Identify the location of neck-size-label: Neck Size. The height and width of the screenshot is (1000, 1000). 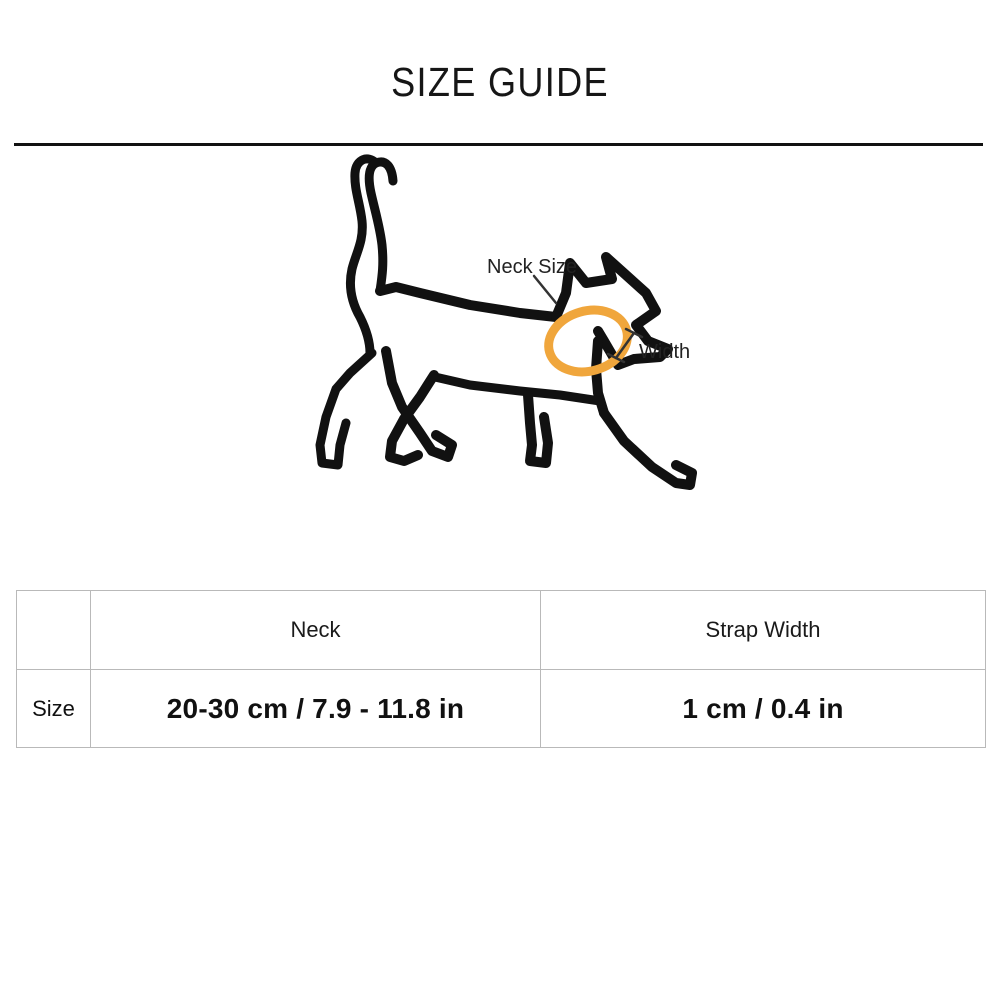
(532, 267).